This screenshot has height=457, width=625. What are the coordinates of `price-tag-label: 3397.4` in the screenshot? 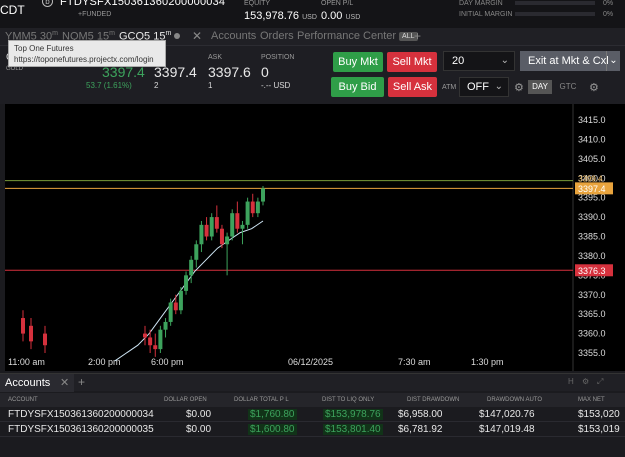 It's located at (592, 189).